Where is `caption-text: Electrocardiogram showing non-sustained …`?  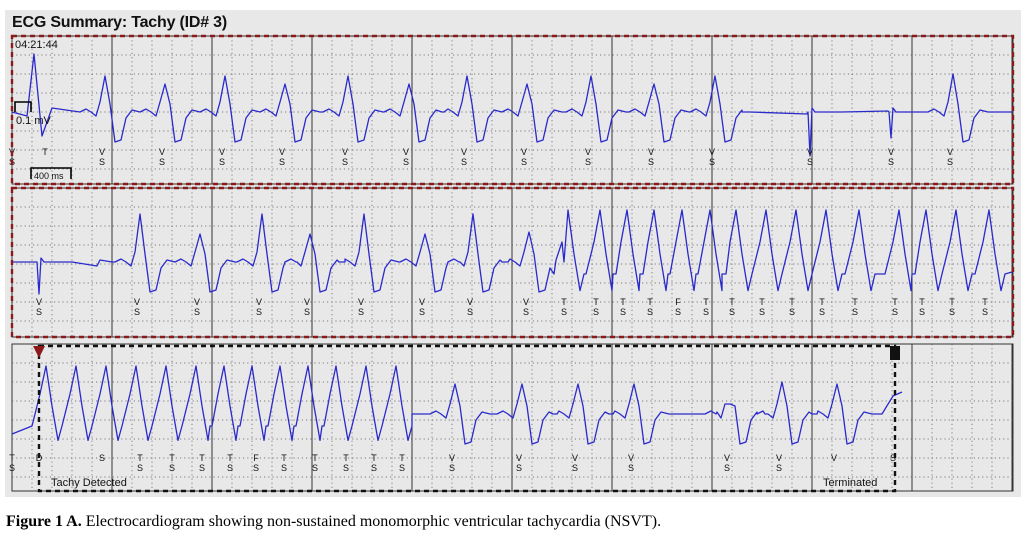
caption-text: Electrocardiogram showing non-sustained … is located at coordinates (371, 521).